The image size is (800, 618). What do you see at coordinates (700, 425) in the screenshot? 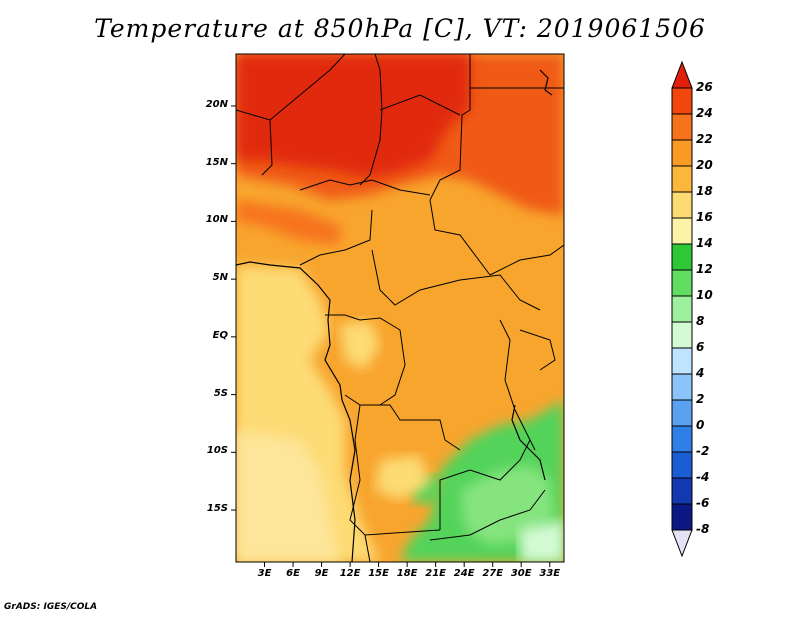
I see `colorbar-level-label: 0` at bounding box center [700, 425].